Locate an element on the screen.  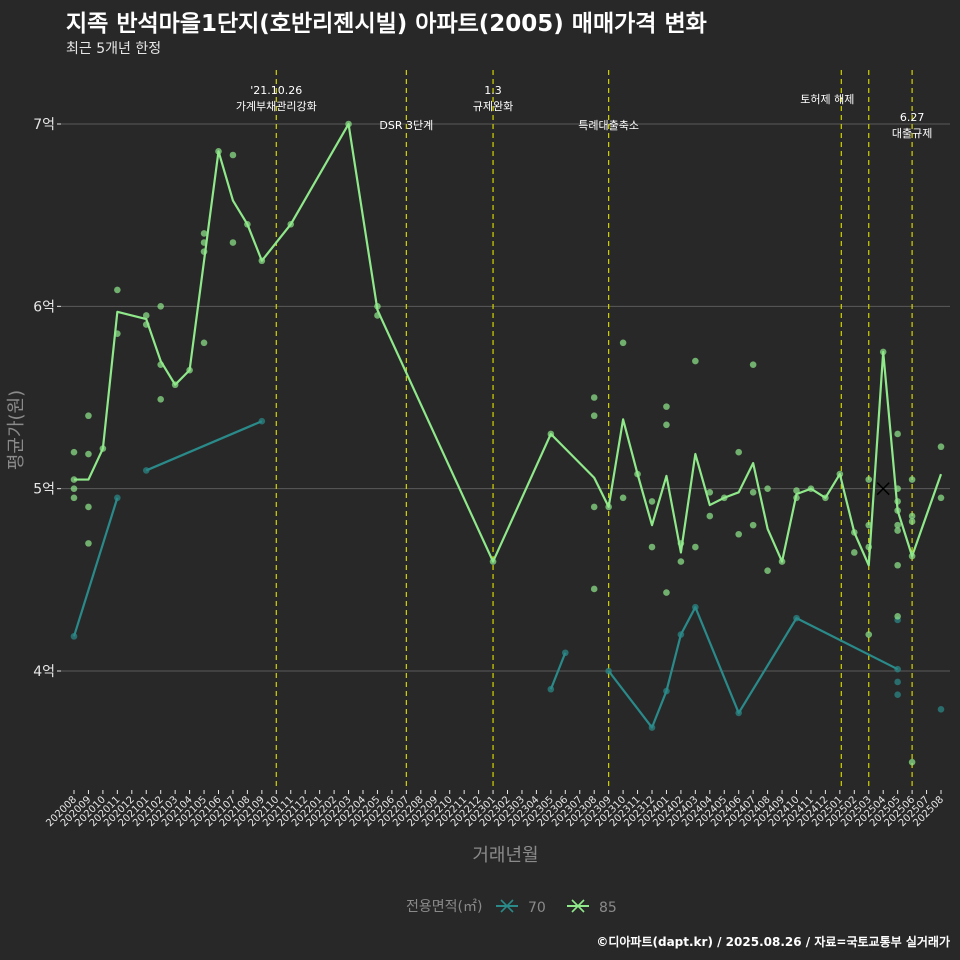
annotation-label: 규제완화 is located at coordinates (493, 106).